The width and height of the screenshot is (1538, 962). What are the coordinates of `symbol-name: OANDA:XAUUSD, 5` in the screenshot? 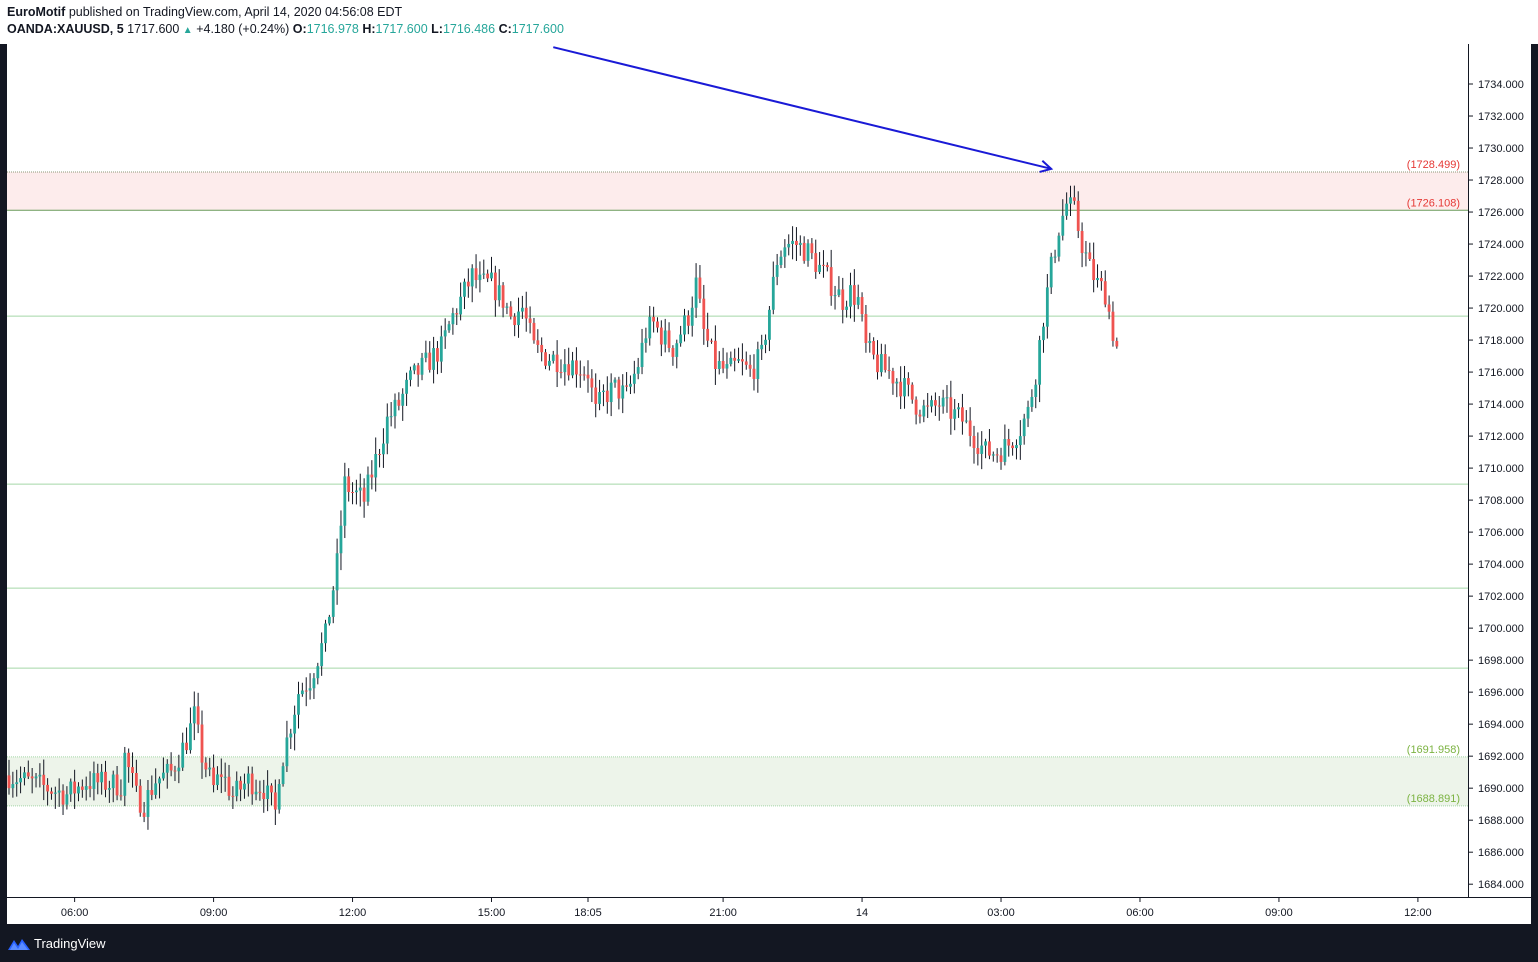 It's located at (65, 29).